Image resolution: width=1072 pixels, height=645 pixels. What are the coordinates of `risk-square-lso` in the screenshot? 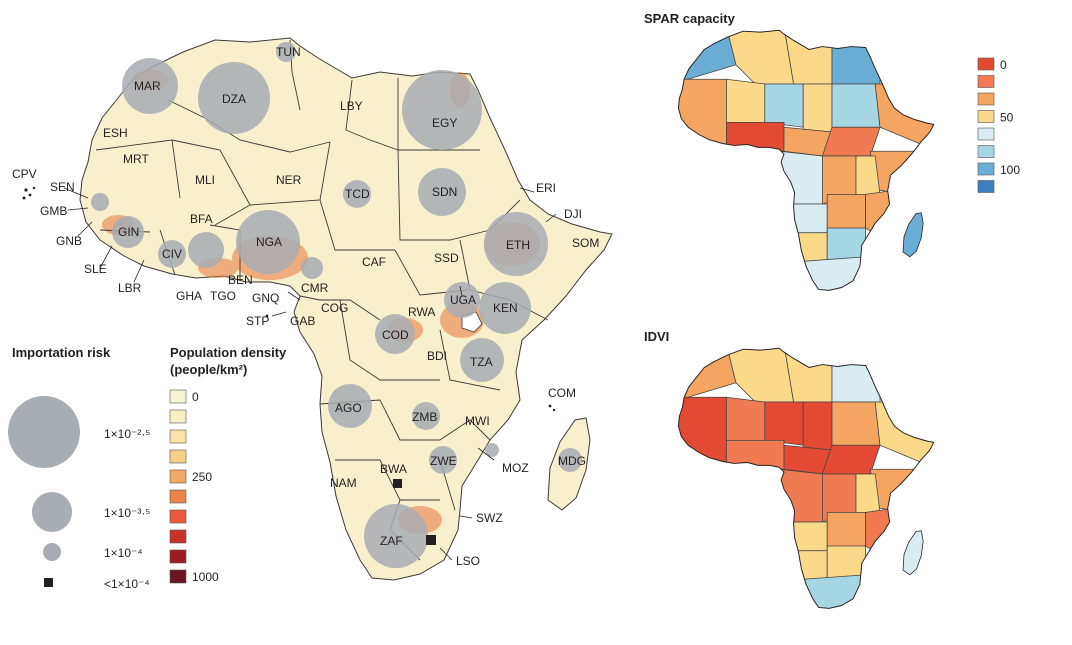 It's located at (431, 540).